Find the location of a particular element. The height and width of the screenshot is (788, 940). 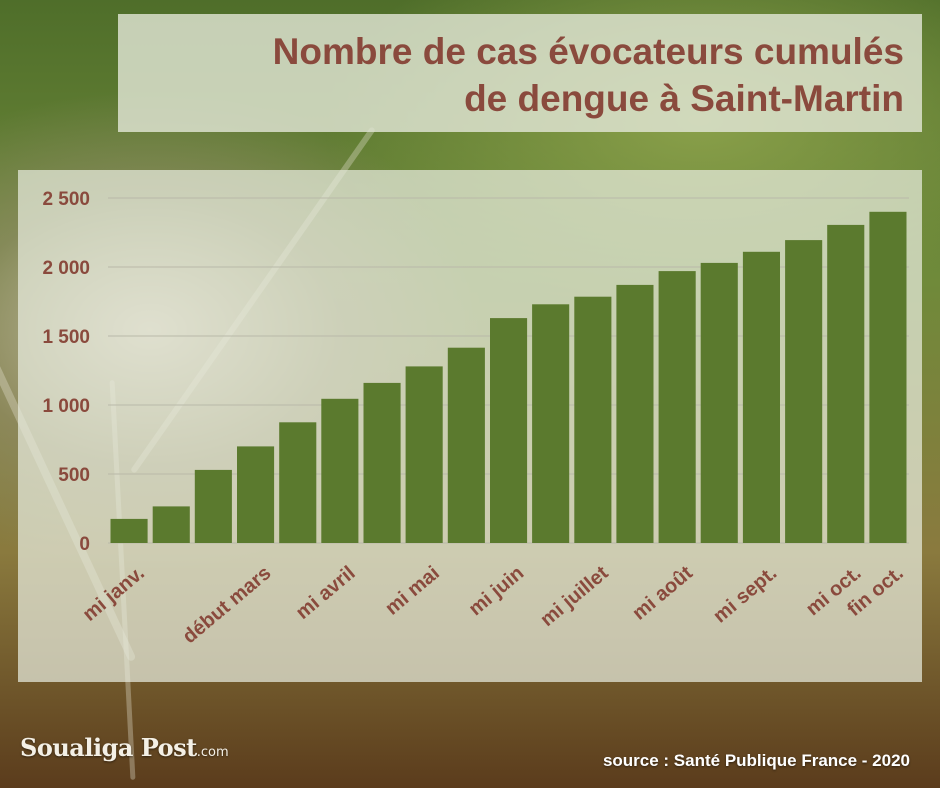

chart-title-line2: de dengue à Saint-Martin is located at coordinates (684, 98).